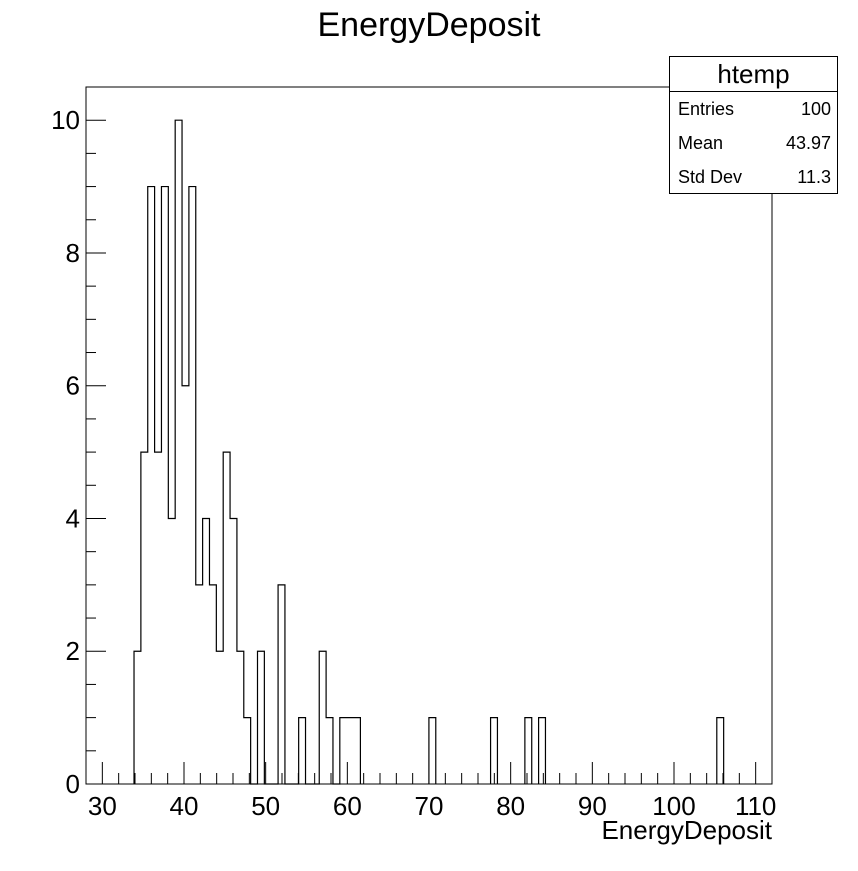 The image size is (858, 871). Describe the element at coordinates (73, 518) in the screenshot. I see `y-tick-label: 4` at that location.